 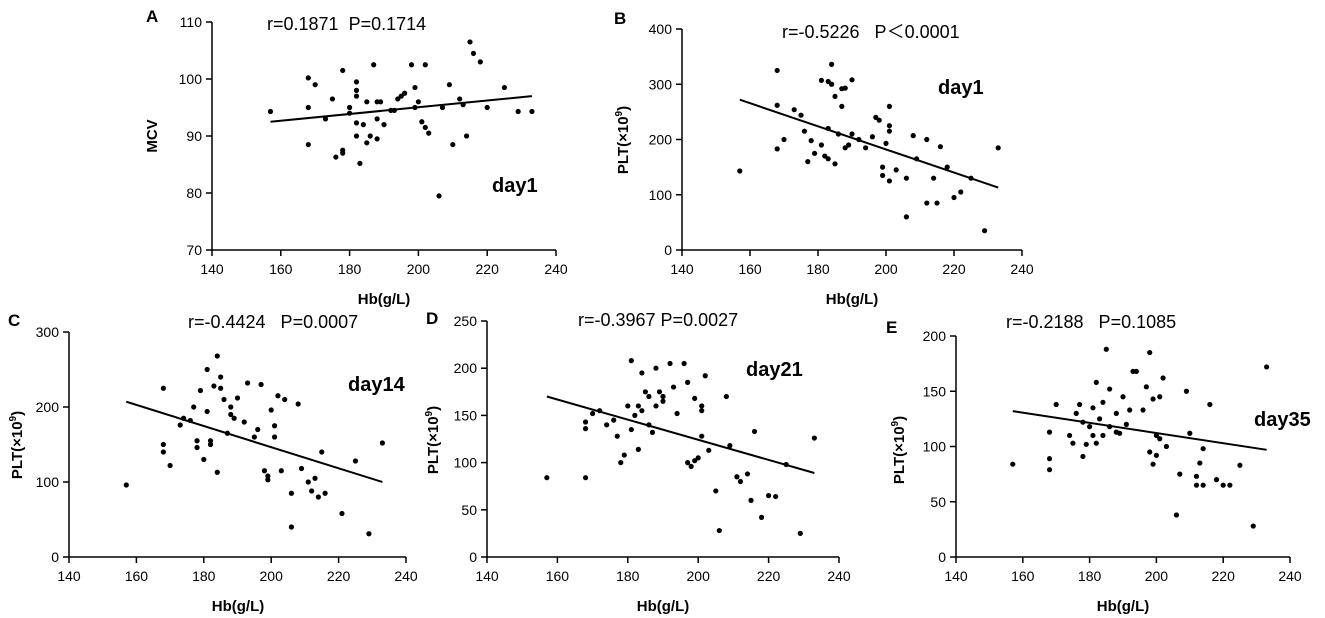 I want to click on y-tick-label: 200, so click(x=466, y=368).